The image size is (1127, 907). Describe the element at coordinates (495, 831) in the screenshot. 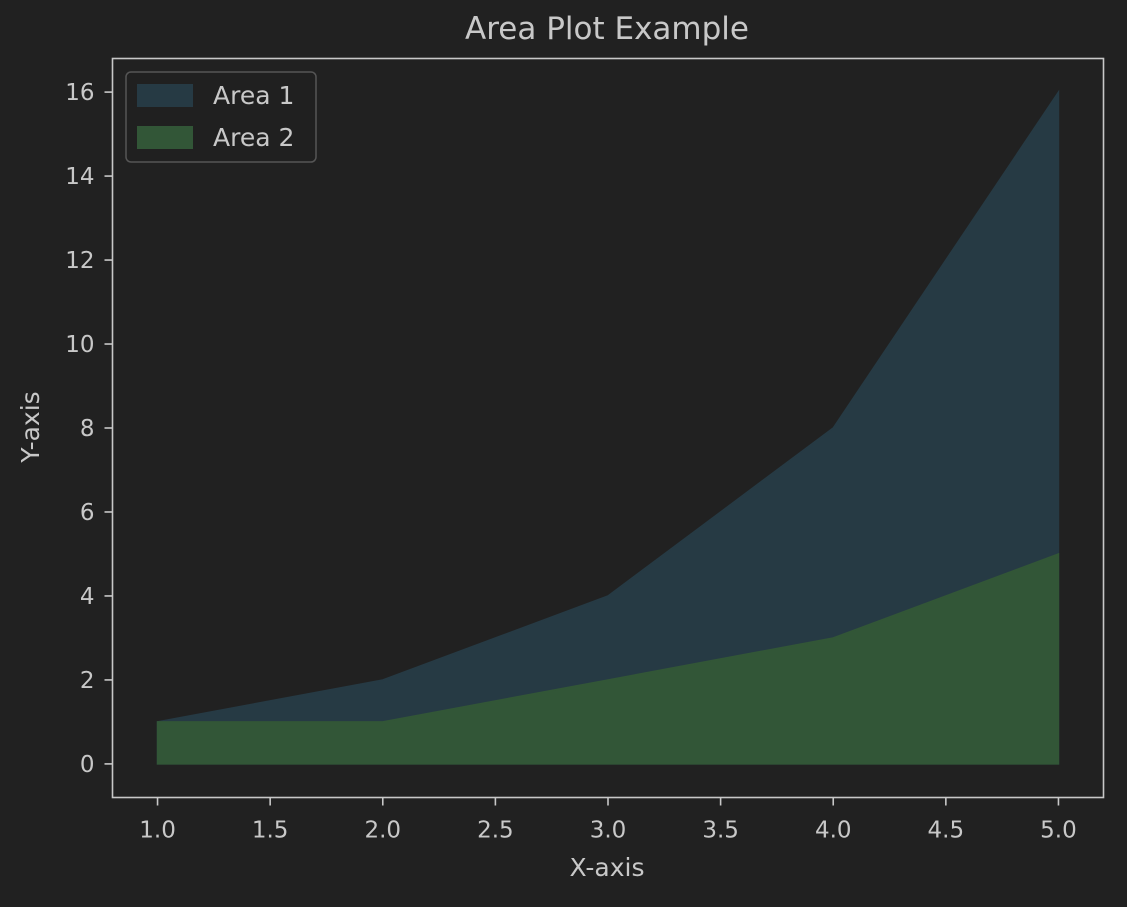

I see `x-tick-label: 2.5` at that location.